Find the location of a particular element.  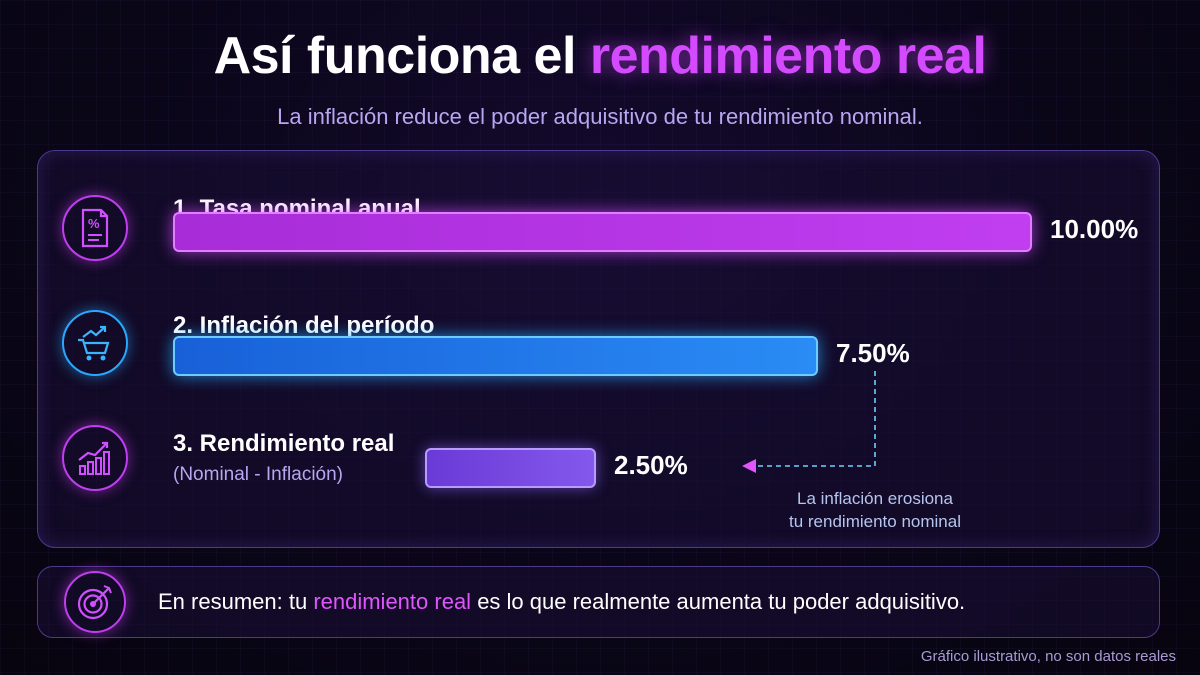

title-prefix: Así funciona el is located at coordinates (395, 56).